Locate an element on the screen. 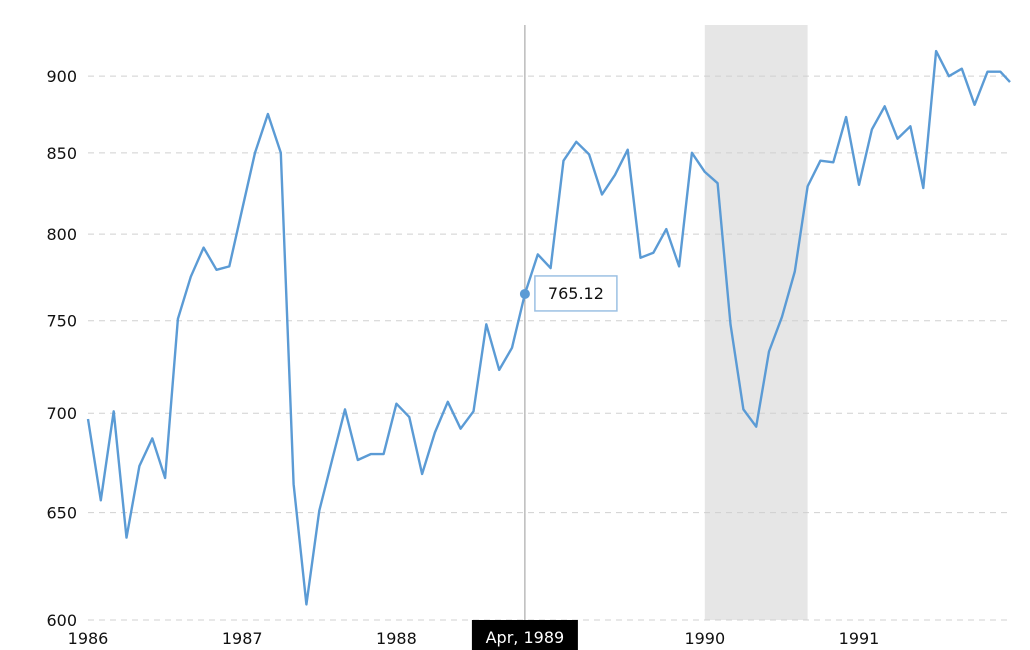 The width and height of the screenshot is (1030, 650). x-tick-label: 1990 is located at coordinates (704, 638).